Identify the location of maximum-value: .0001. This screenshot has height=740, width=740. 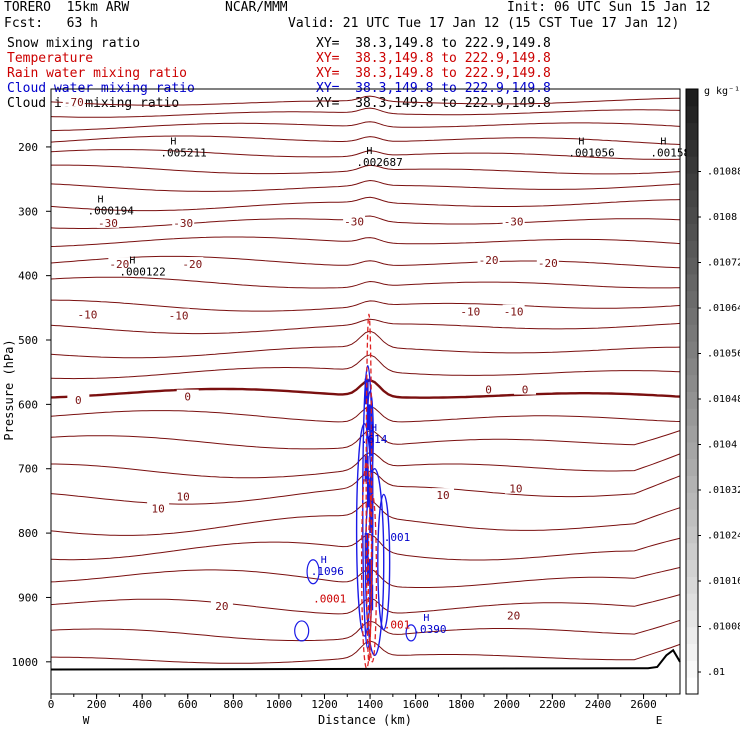
(329, 599).